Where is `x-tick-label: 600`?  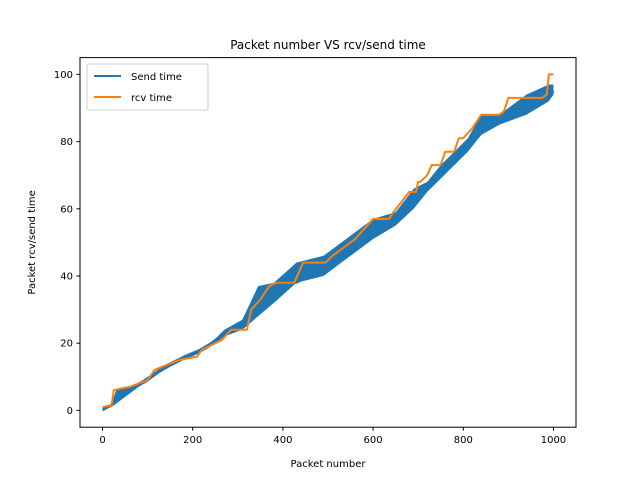
x-tick-label: 600 is located at coordinates (373, 440).